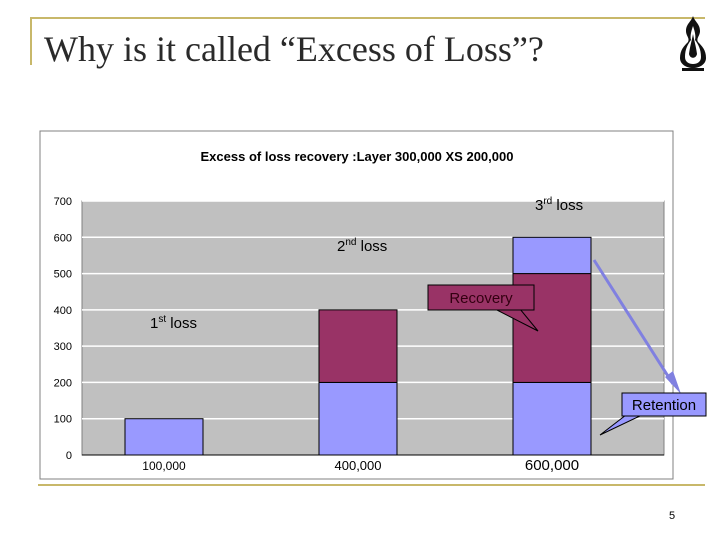  What do you see at coordinates (371, 485) in the screenshot?
I see `bottom-rule` at bounding box center [371, 485].